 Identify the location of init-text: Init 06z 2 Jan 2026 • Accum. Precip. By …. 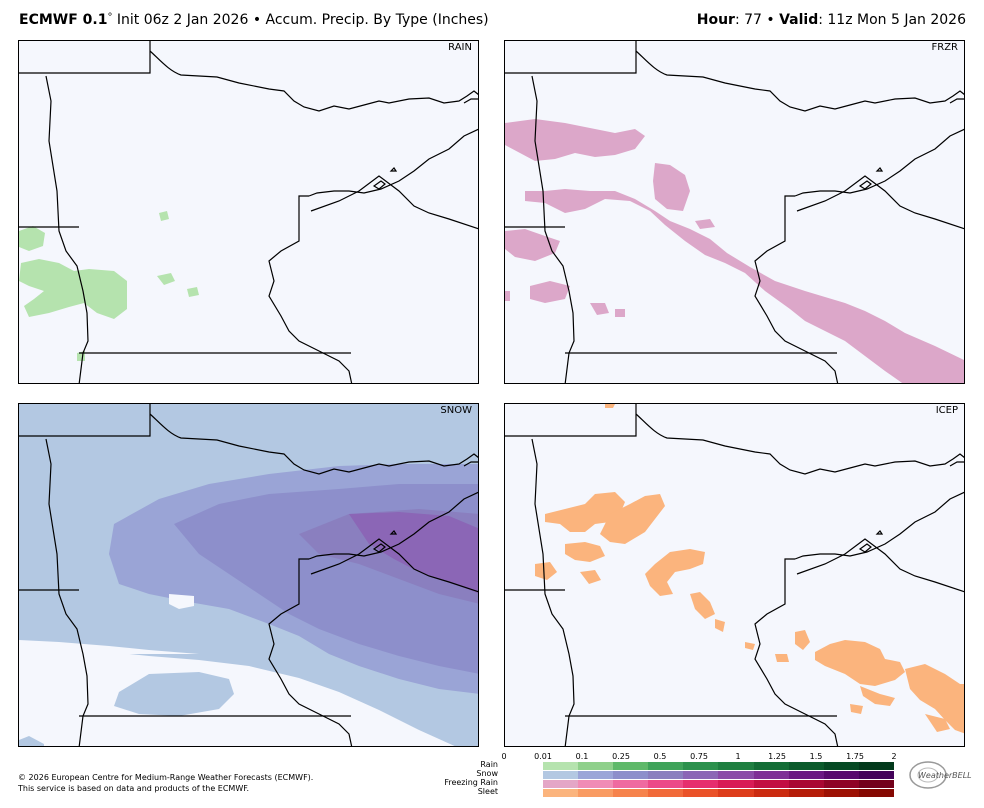
(300, 20).